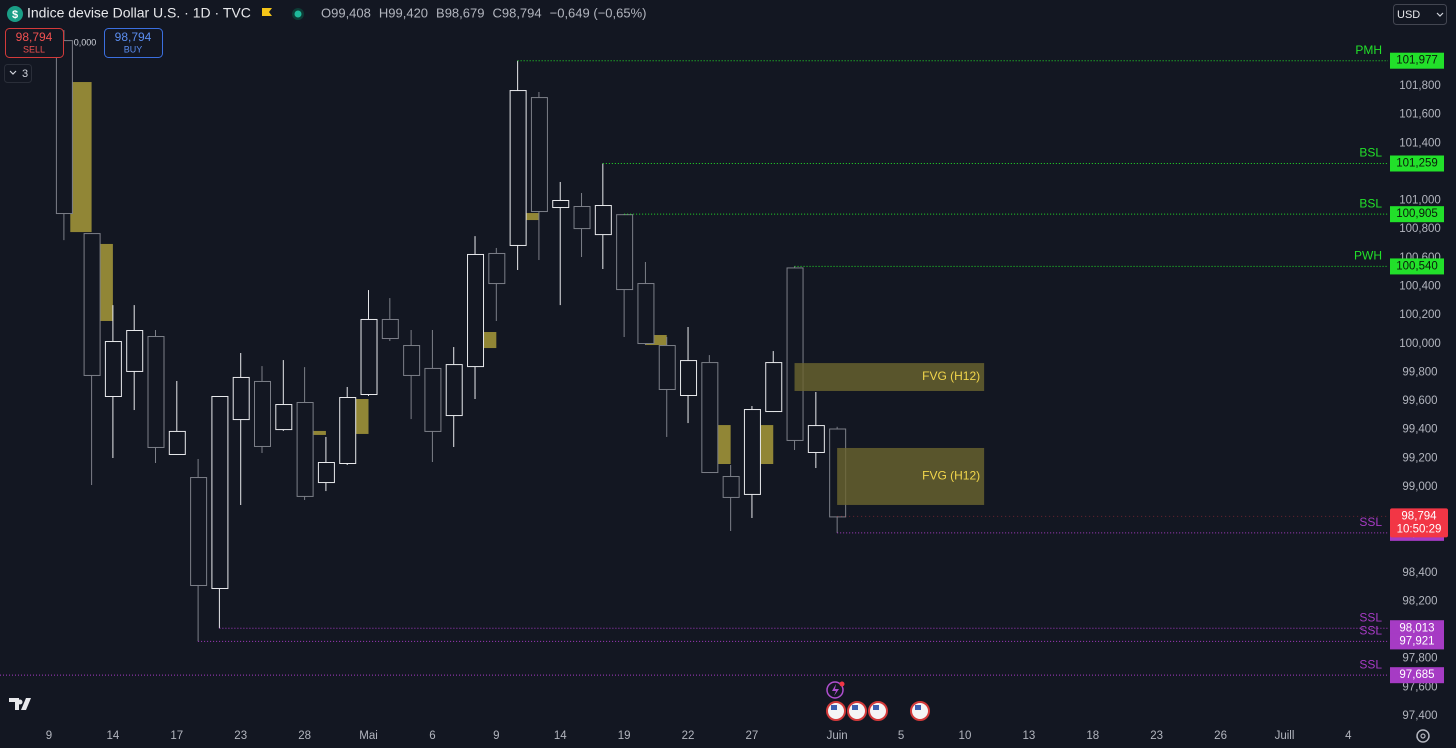 Image resolution: width=1456 pixels, height=748 pixels. What do you see at coordinates (1220, 736) in the screenshot?
I see `x-tick-label: 26` at bounding box center [1220, 736].